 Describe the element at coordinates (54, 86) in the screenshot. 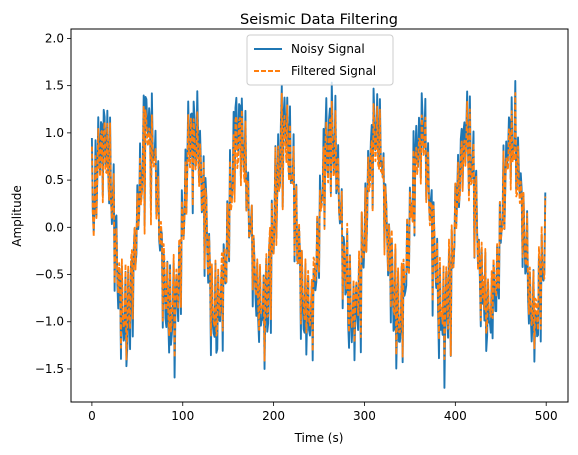

I see `y-tick-label: 1.5` at that location.